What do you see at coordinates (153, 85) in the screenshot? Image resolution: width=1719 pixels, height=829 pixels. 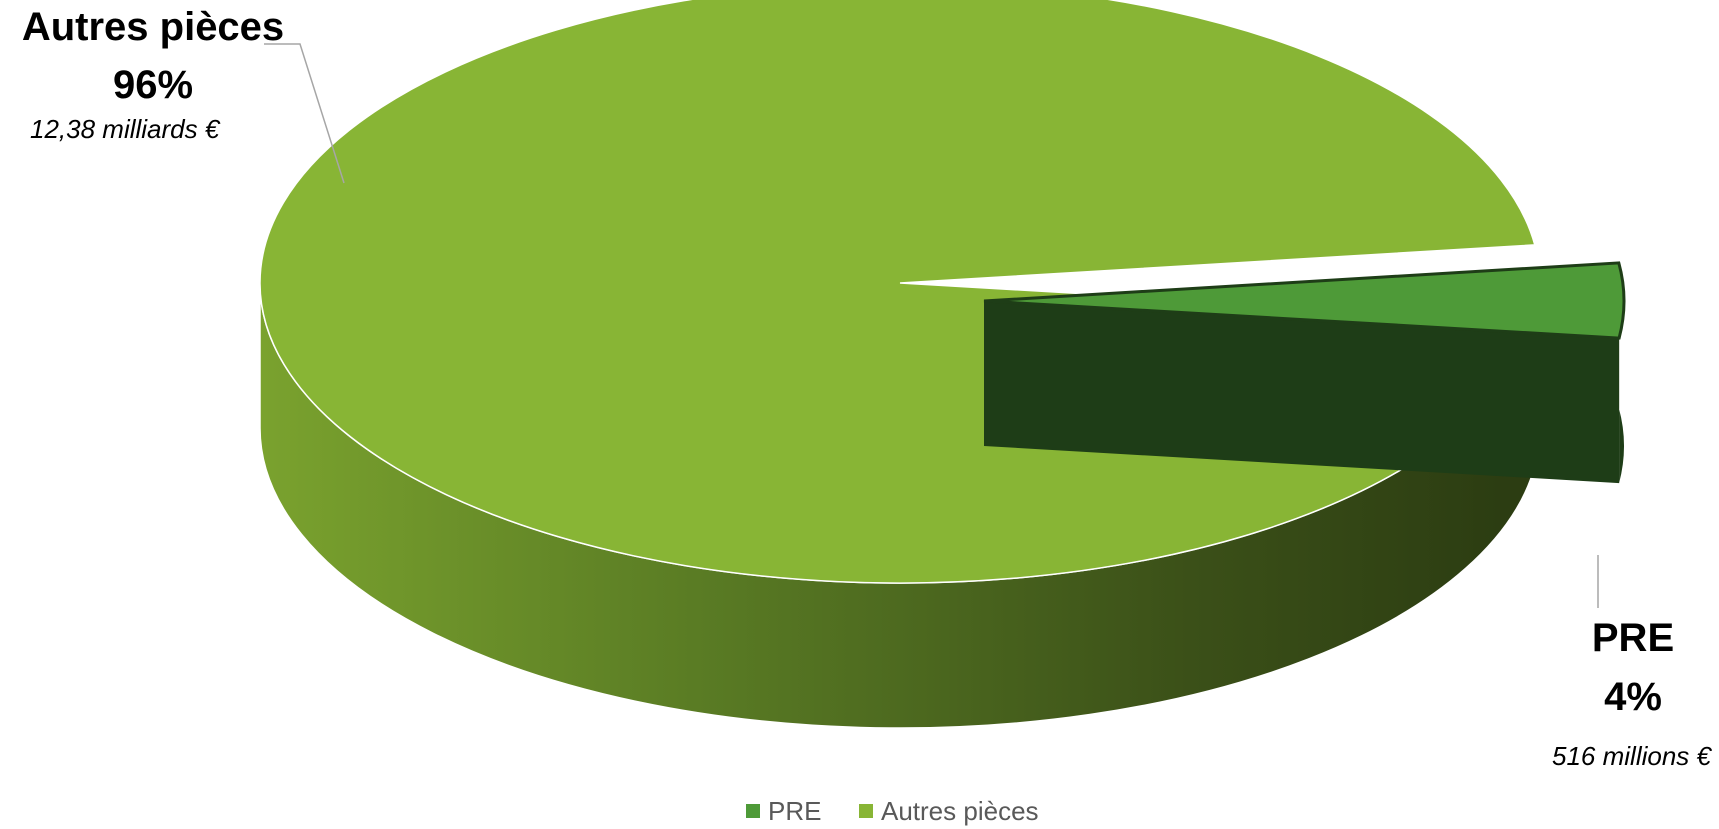 I see `label-autres-percent: 96%` at bounding box center [153, 85].